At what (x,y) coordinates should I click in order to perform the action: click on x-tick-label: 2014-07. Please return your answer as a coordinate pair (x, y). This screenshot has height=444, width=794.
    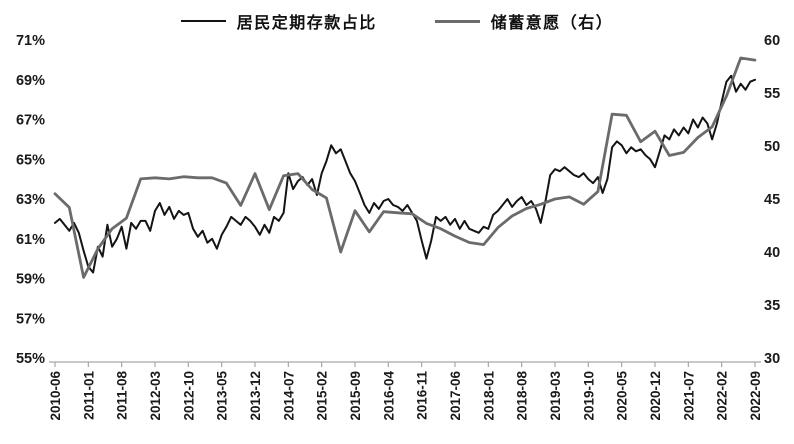
    Looking at the image, I should click on (288, 396).